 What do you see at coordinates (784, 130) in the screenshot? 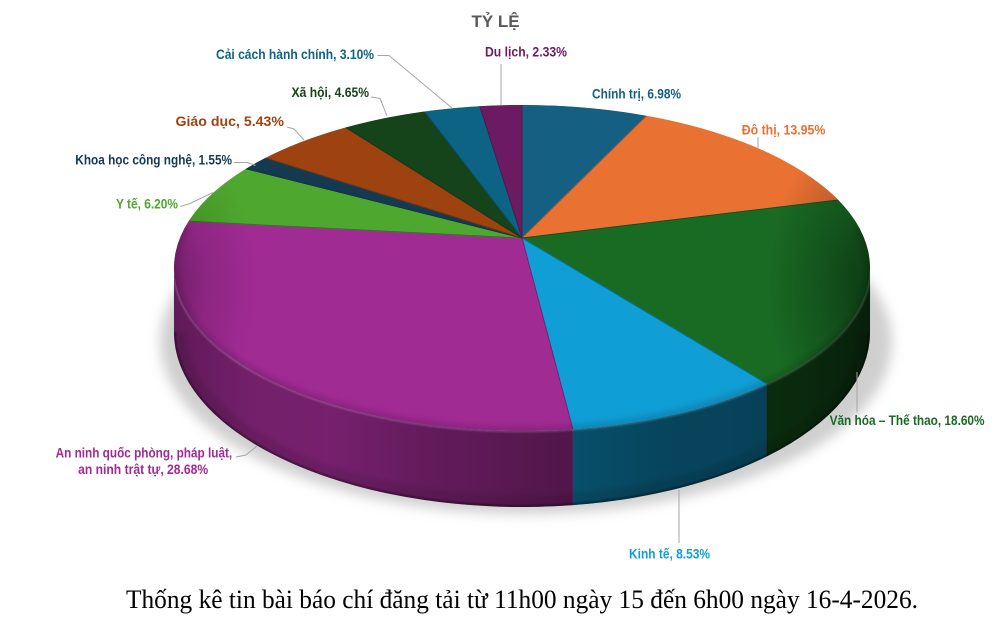
I see `svg-text: Đô thị, 13.95%` at bounding box center [784, 130].